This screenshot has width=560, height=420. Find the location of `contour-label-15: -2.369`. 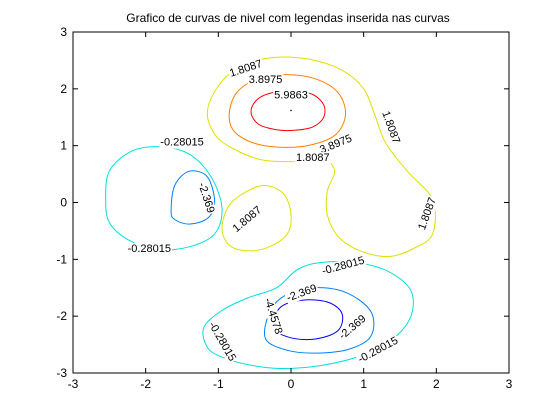

contour-label-15: -2.369 is located at coordinates (353, 327).